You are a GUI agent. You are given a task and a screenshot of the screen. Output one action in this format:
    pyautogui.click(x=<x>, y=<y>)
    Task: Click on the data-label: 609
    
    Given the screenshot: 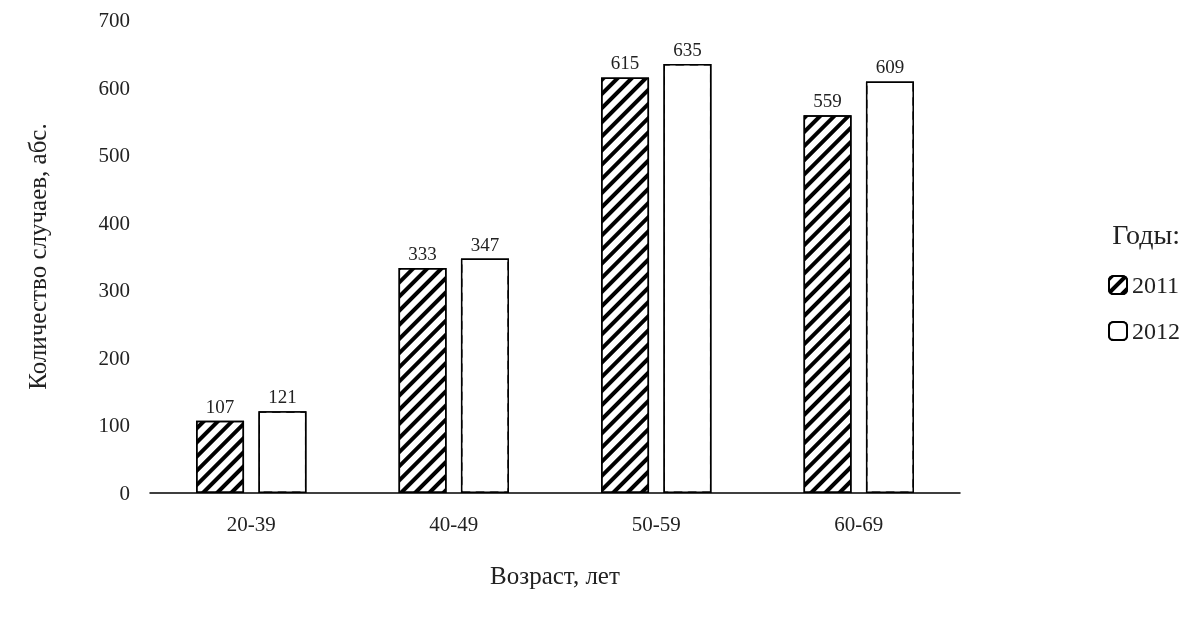 What is the action you would take?
    pyautogui.click(x=890, y=67)
    